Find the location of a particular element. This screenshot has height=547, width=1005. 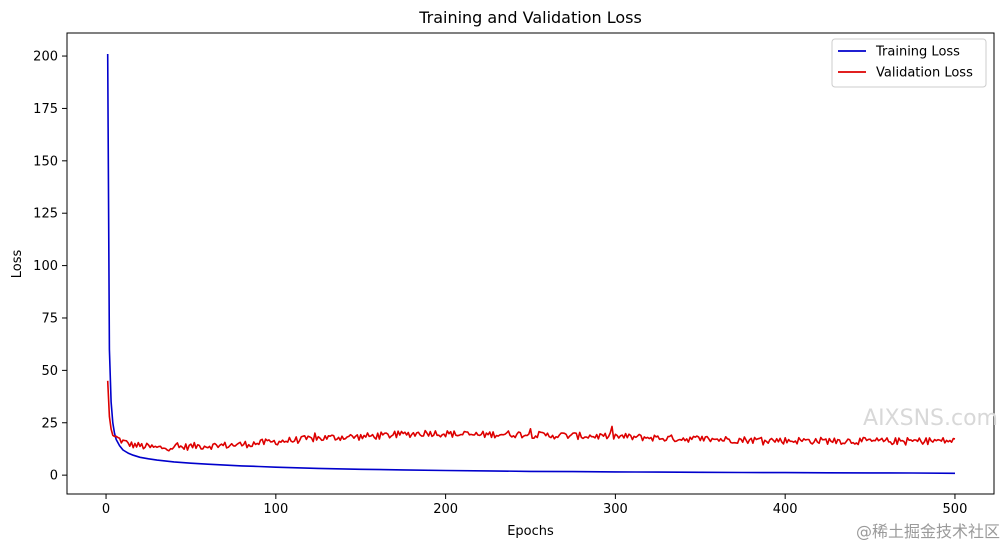

x-tick-label: 100 is located at coordinates (275, 509).